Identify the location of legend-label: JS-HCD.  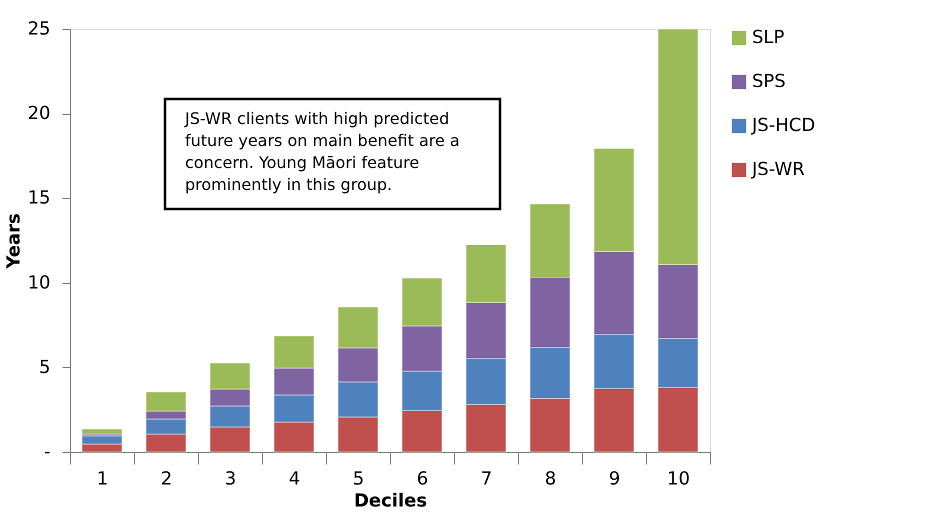
(783, 125).